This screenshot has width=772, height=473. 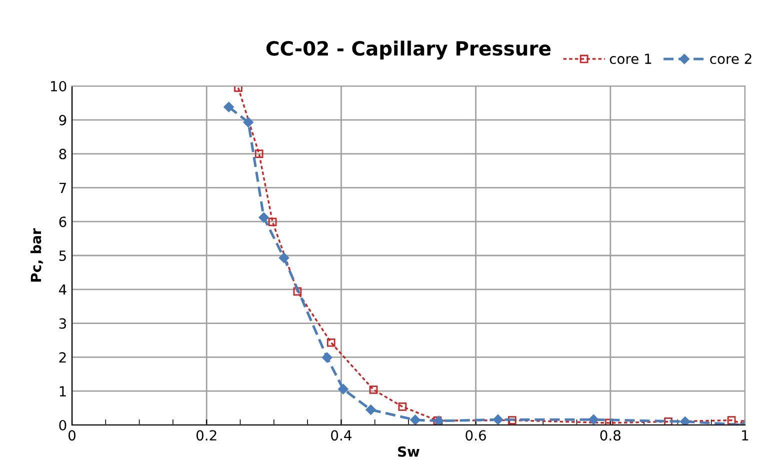 What do you see at coordinates (58, 86) in the screenshot?
I see `y-tick-label: 10` at bounding box center [58, 86].